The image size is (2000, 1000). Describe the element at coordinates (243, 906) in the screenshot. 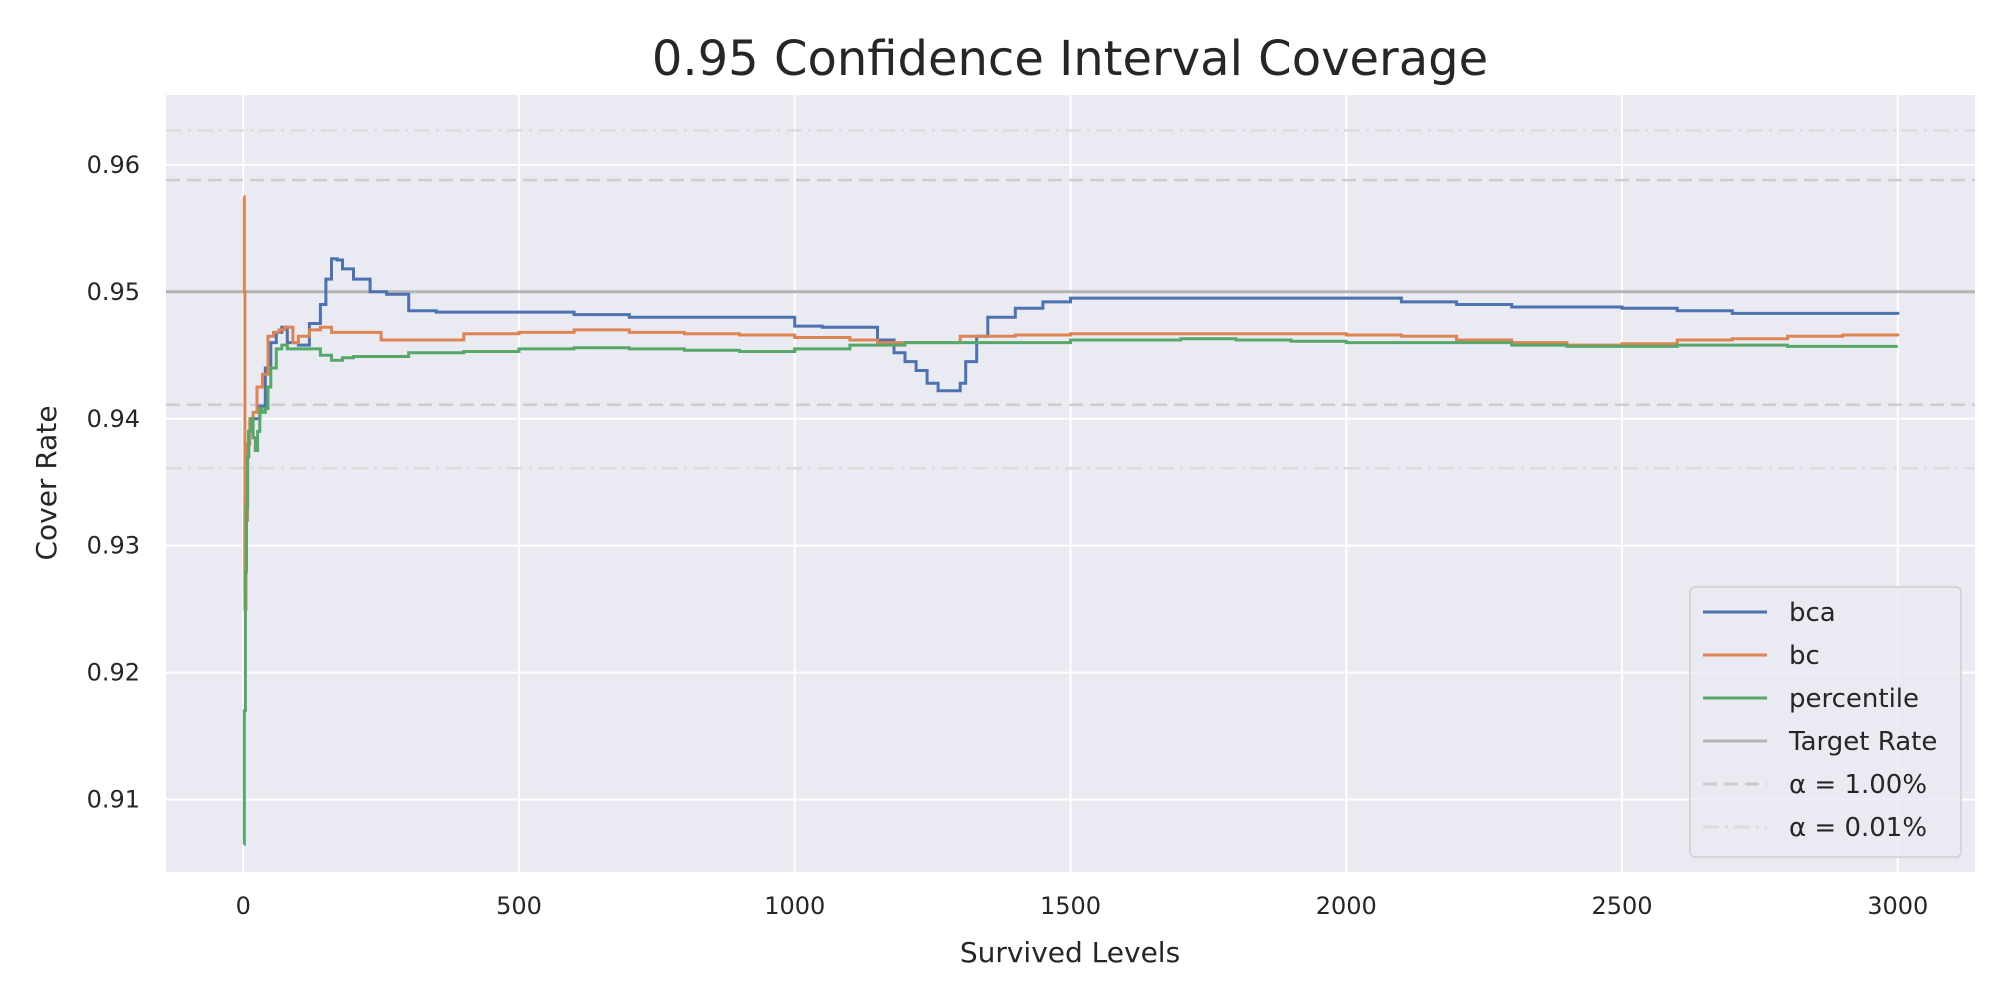

I see `x-tick-label-0: 0` at that location.